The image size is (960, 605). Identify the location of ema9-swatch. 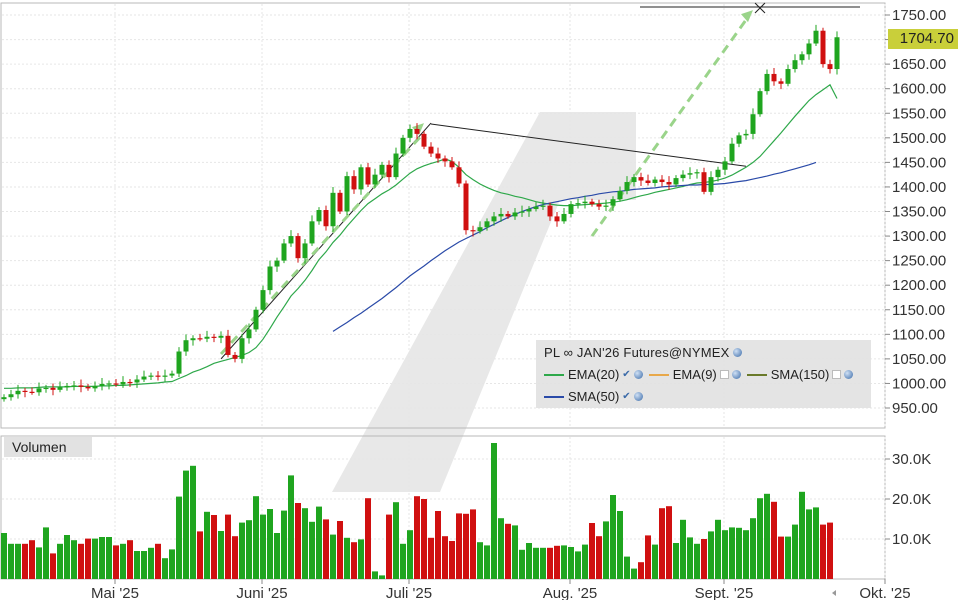
(658, 374).